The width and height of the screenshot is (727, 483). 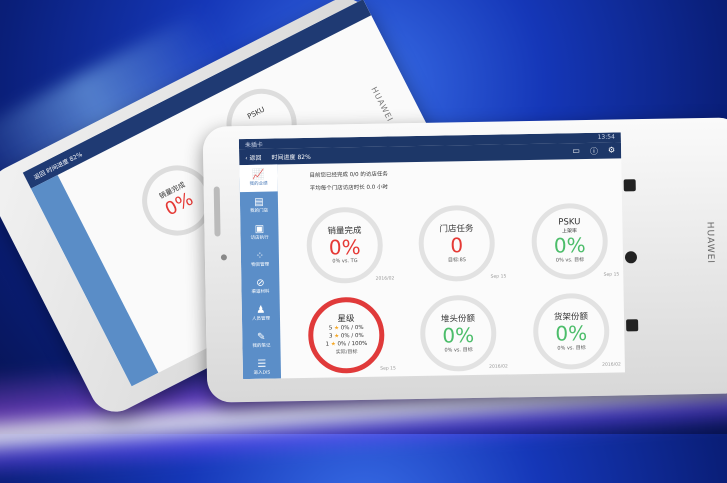 What do you see at coordinates (260, 265) in the screenshot?
I see `sidebar-item-label: 物资管理` at bounding box center [260, 265].